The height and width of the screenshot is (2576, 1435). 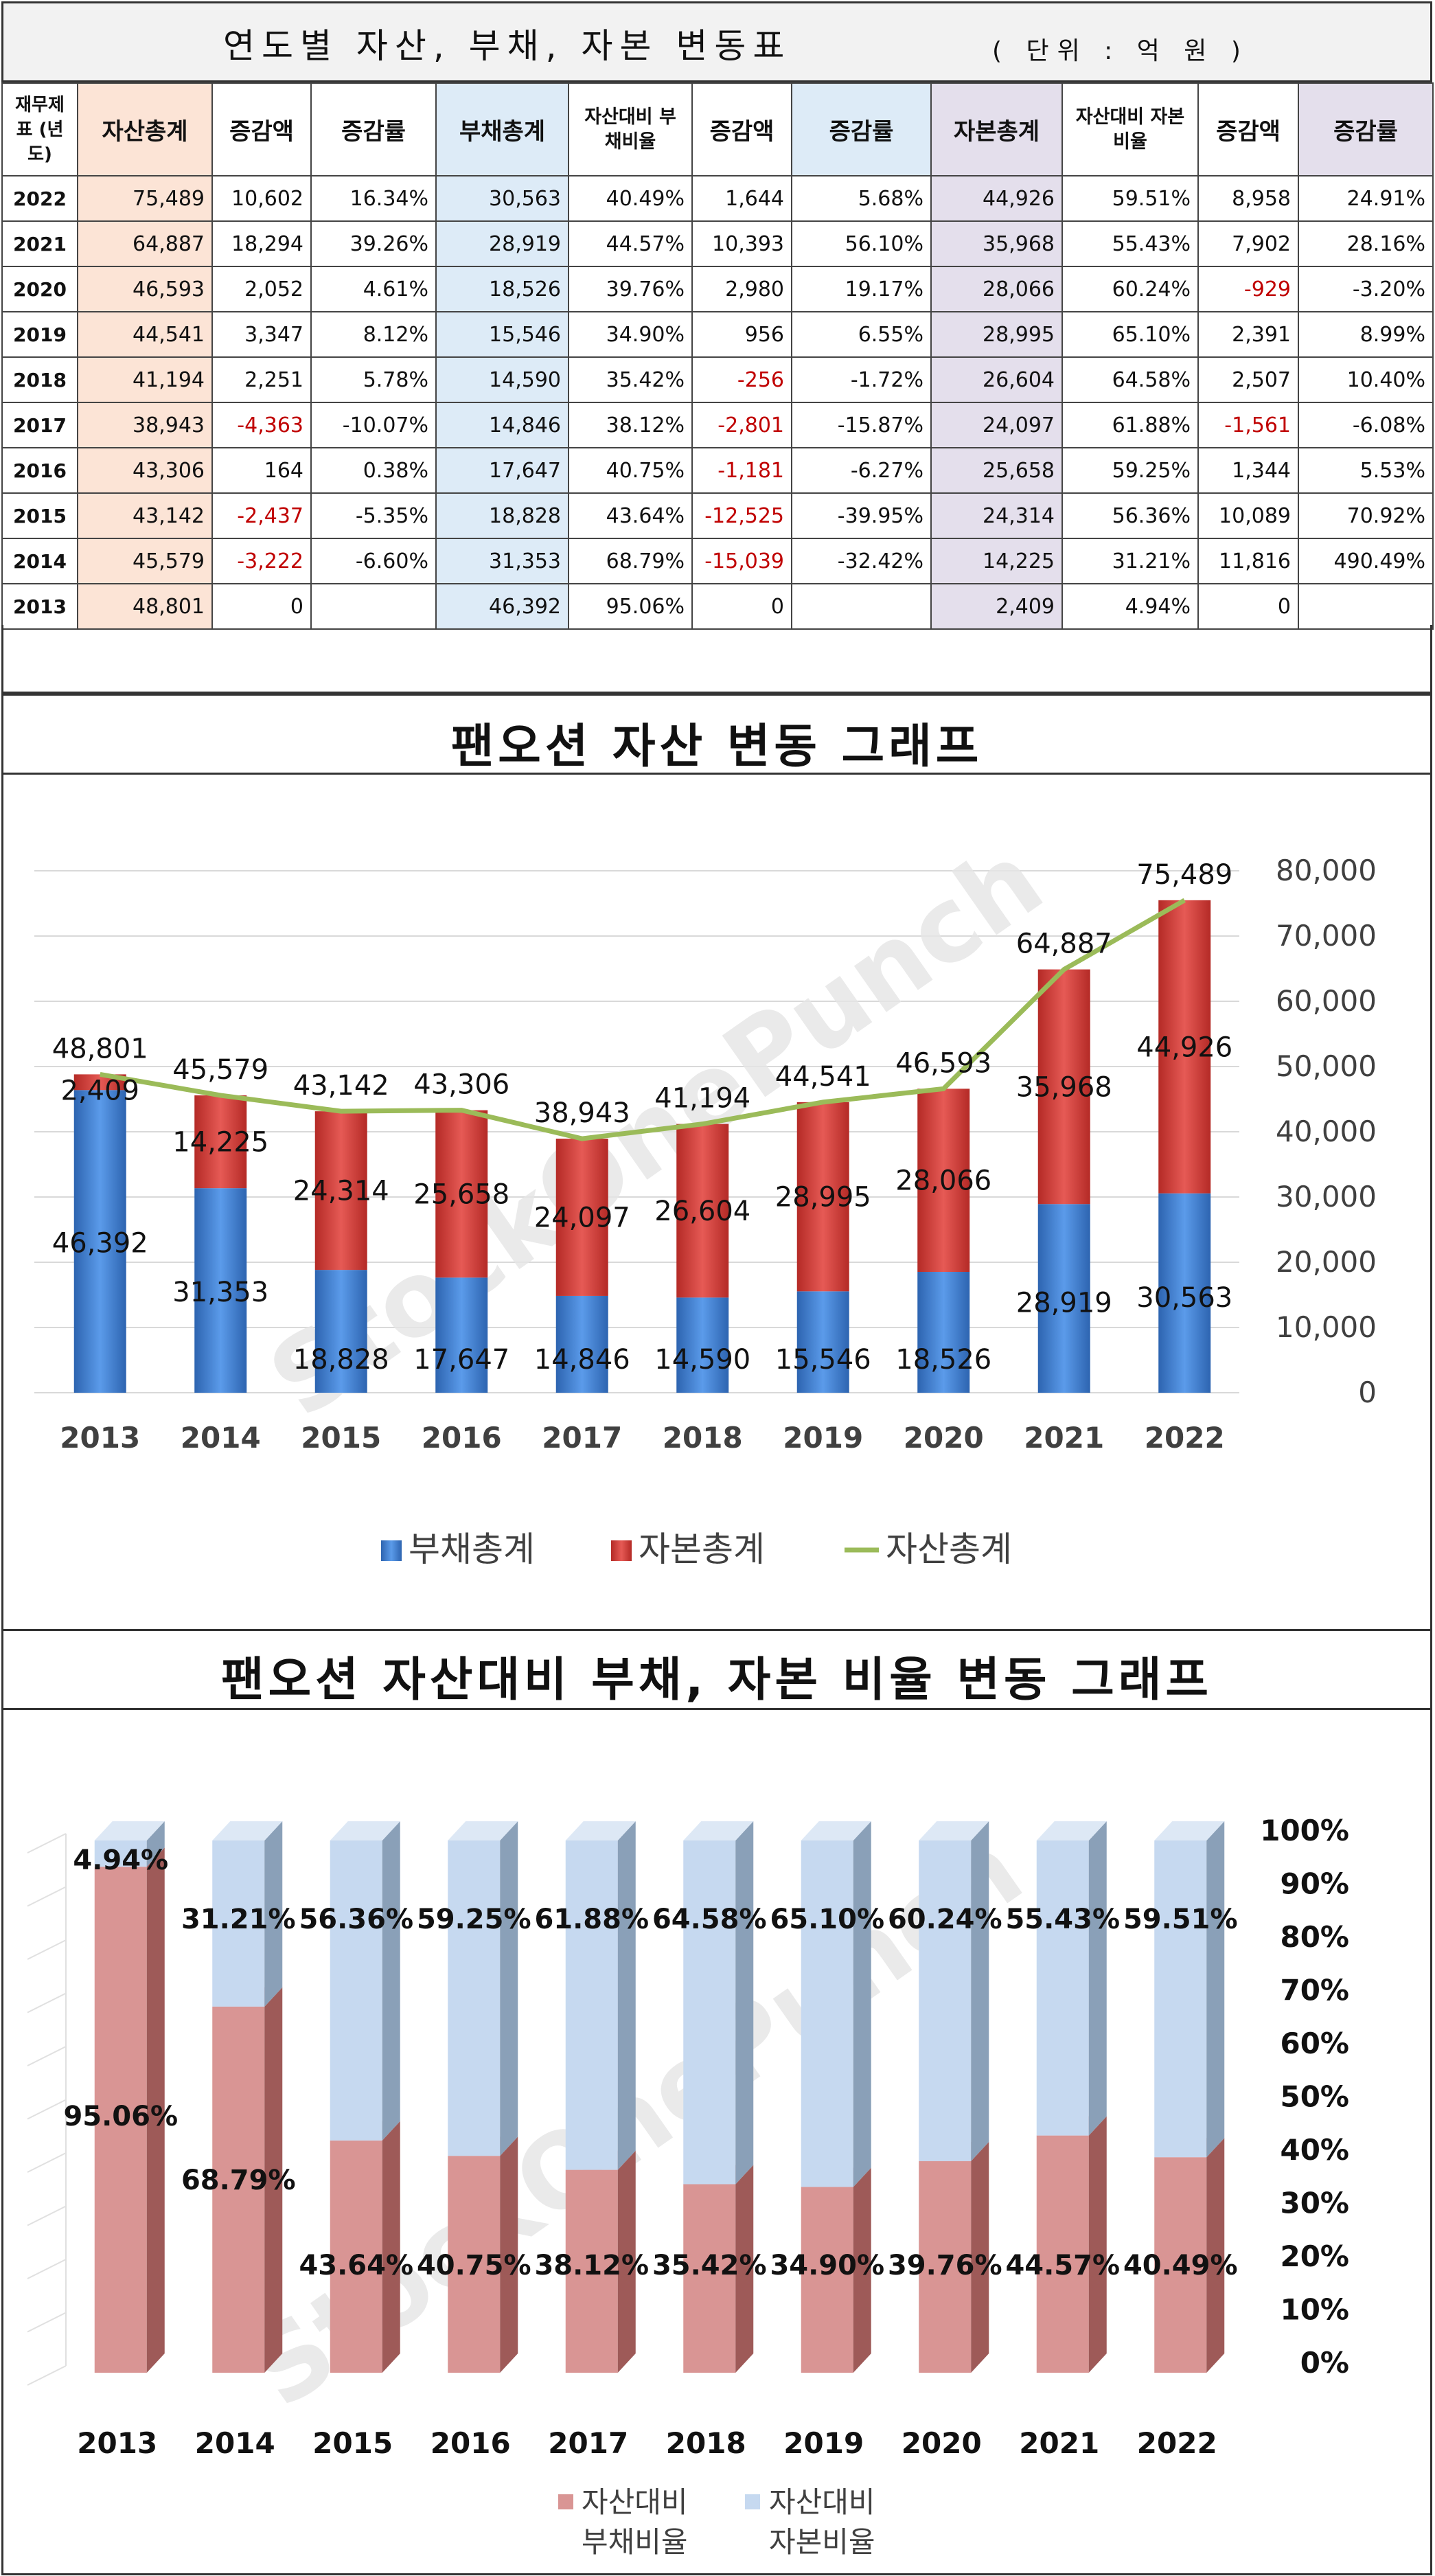 What do you see at coordinates (145, 425) in the screenshot?
I see `cell-total-assets: 38,943` at bounding box center [145, 425].